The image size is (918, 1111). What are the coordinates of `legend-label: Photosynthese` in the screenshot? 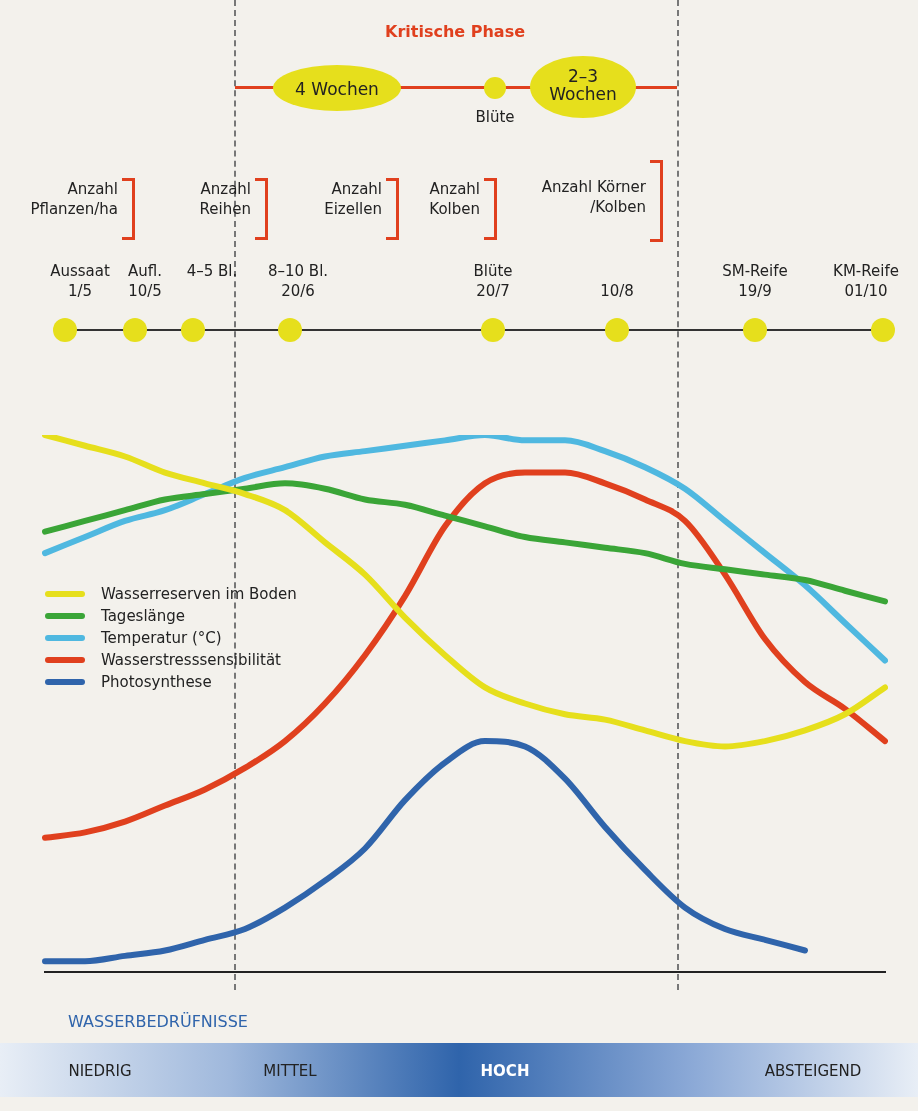 It's located at (156, 682).